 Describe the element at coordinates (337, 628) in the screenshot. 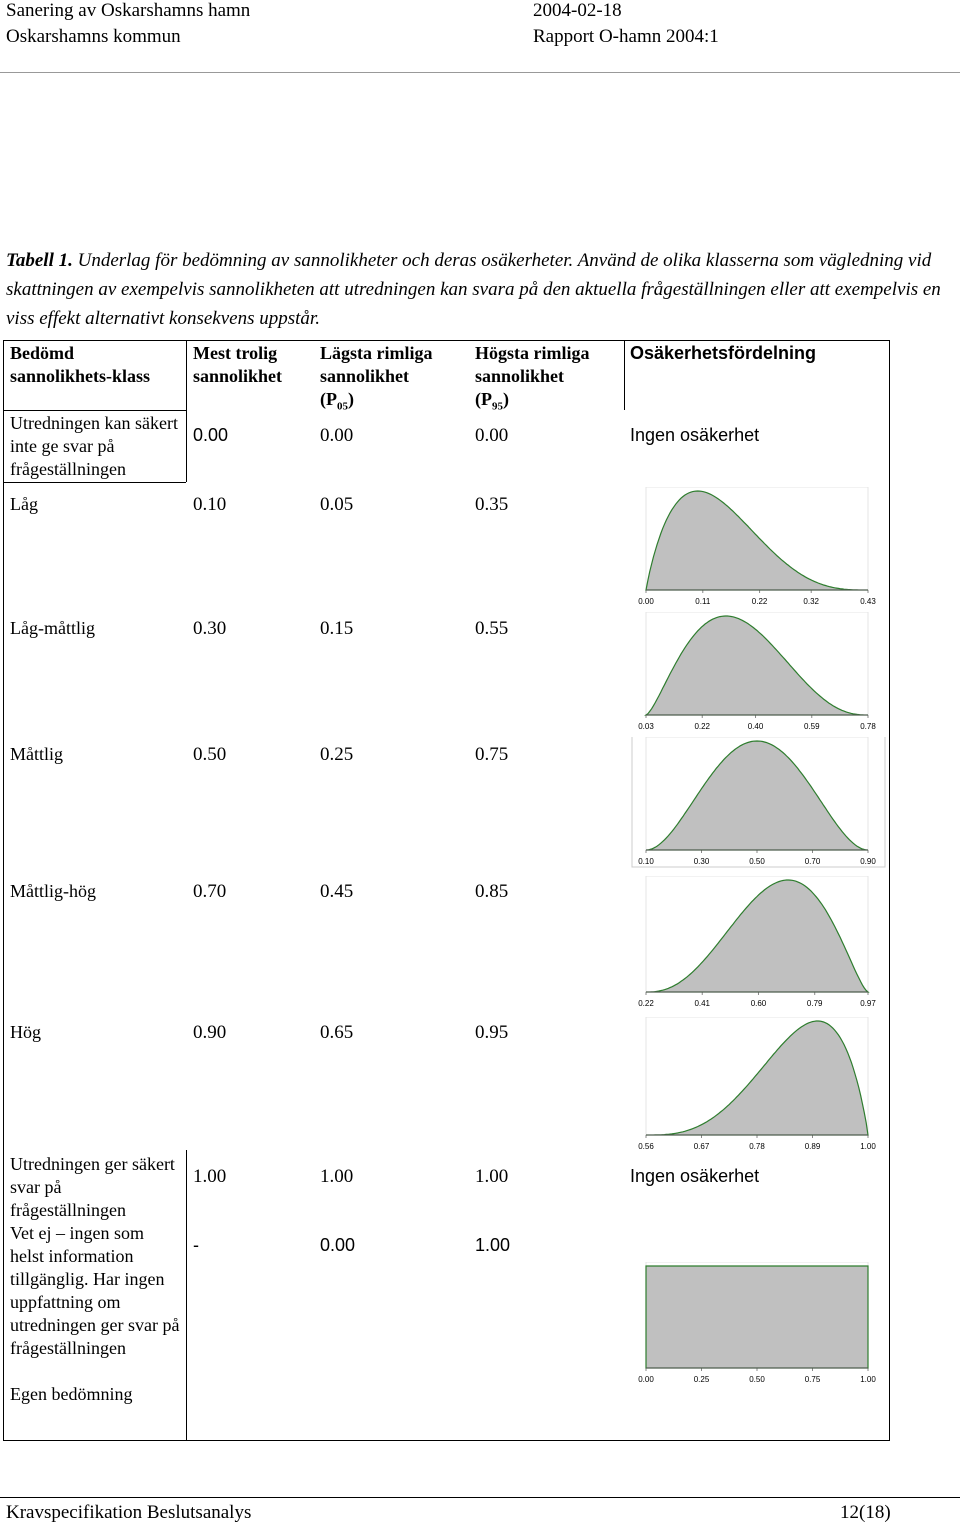

I see `cell-value: 0.15` at that location.